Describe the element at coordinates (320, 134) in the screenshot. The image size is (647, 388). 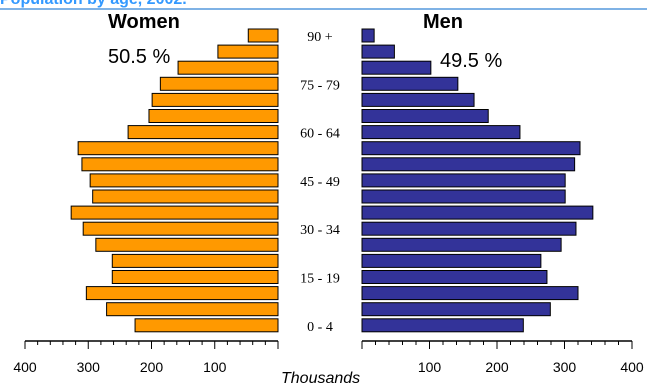
I see `age-group-label: 60 - 64` at that location.